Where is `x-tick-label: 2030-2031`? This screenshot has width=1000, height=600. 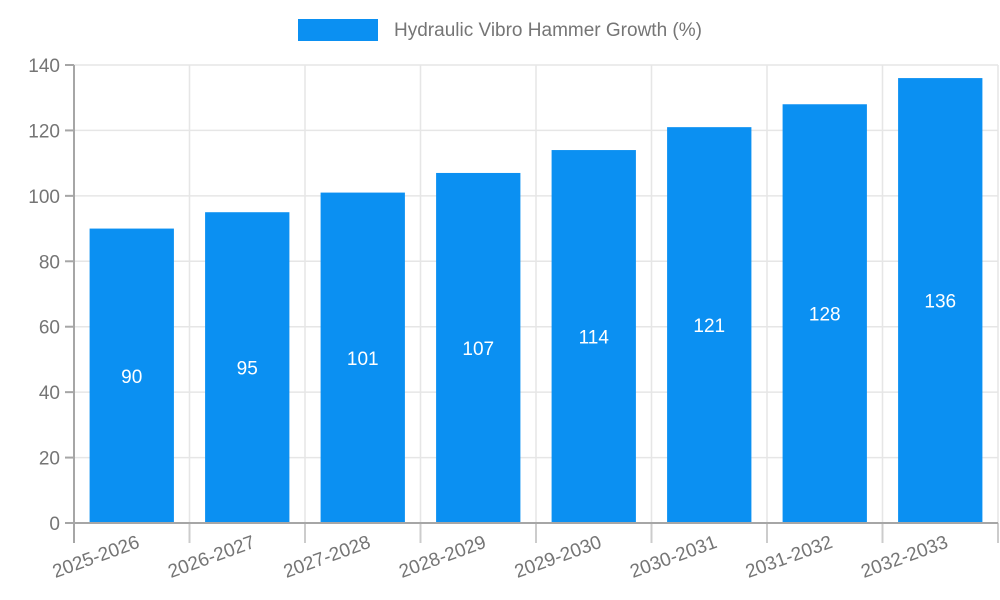
x-tick-label: 2030-2031 is located at coordinates (673, 557).